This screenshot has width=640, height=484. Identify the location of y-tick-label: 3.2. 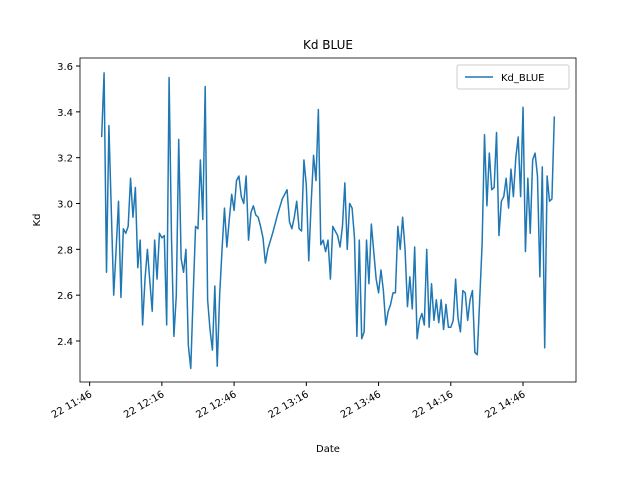
(65, 159).